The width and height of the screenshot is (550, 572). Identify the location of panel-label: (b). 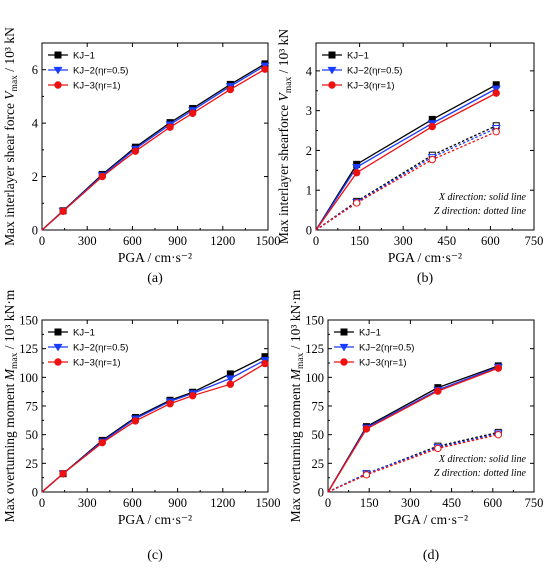
(425, 278).